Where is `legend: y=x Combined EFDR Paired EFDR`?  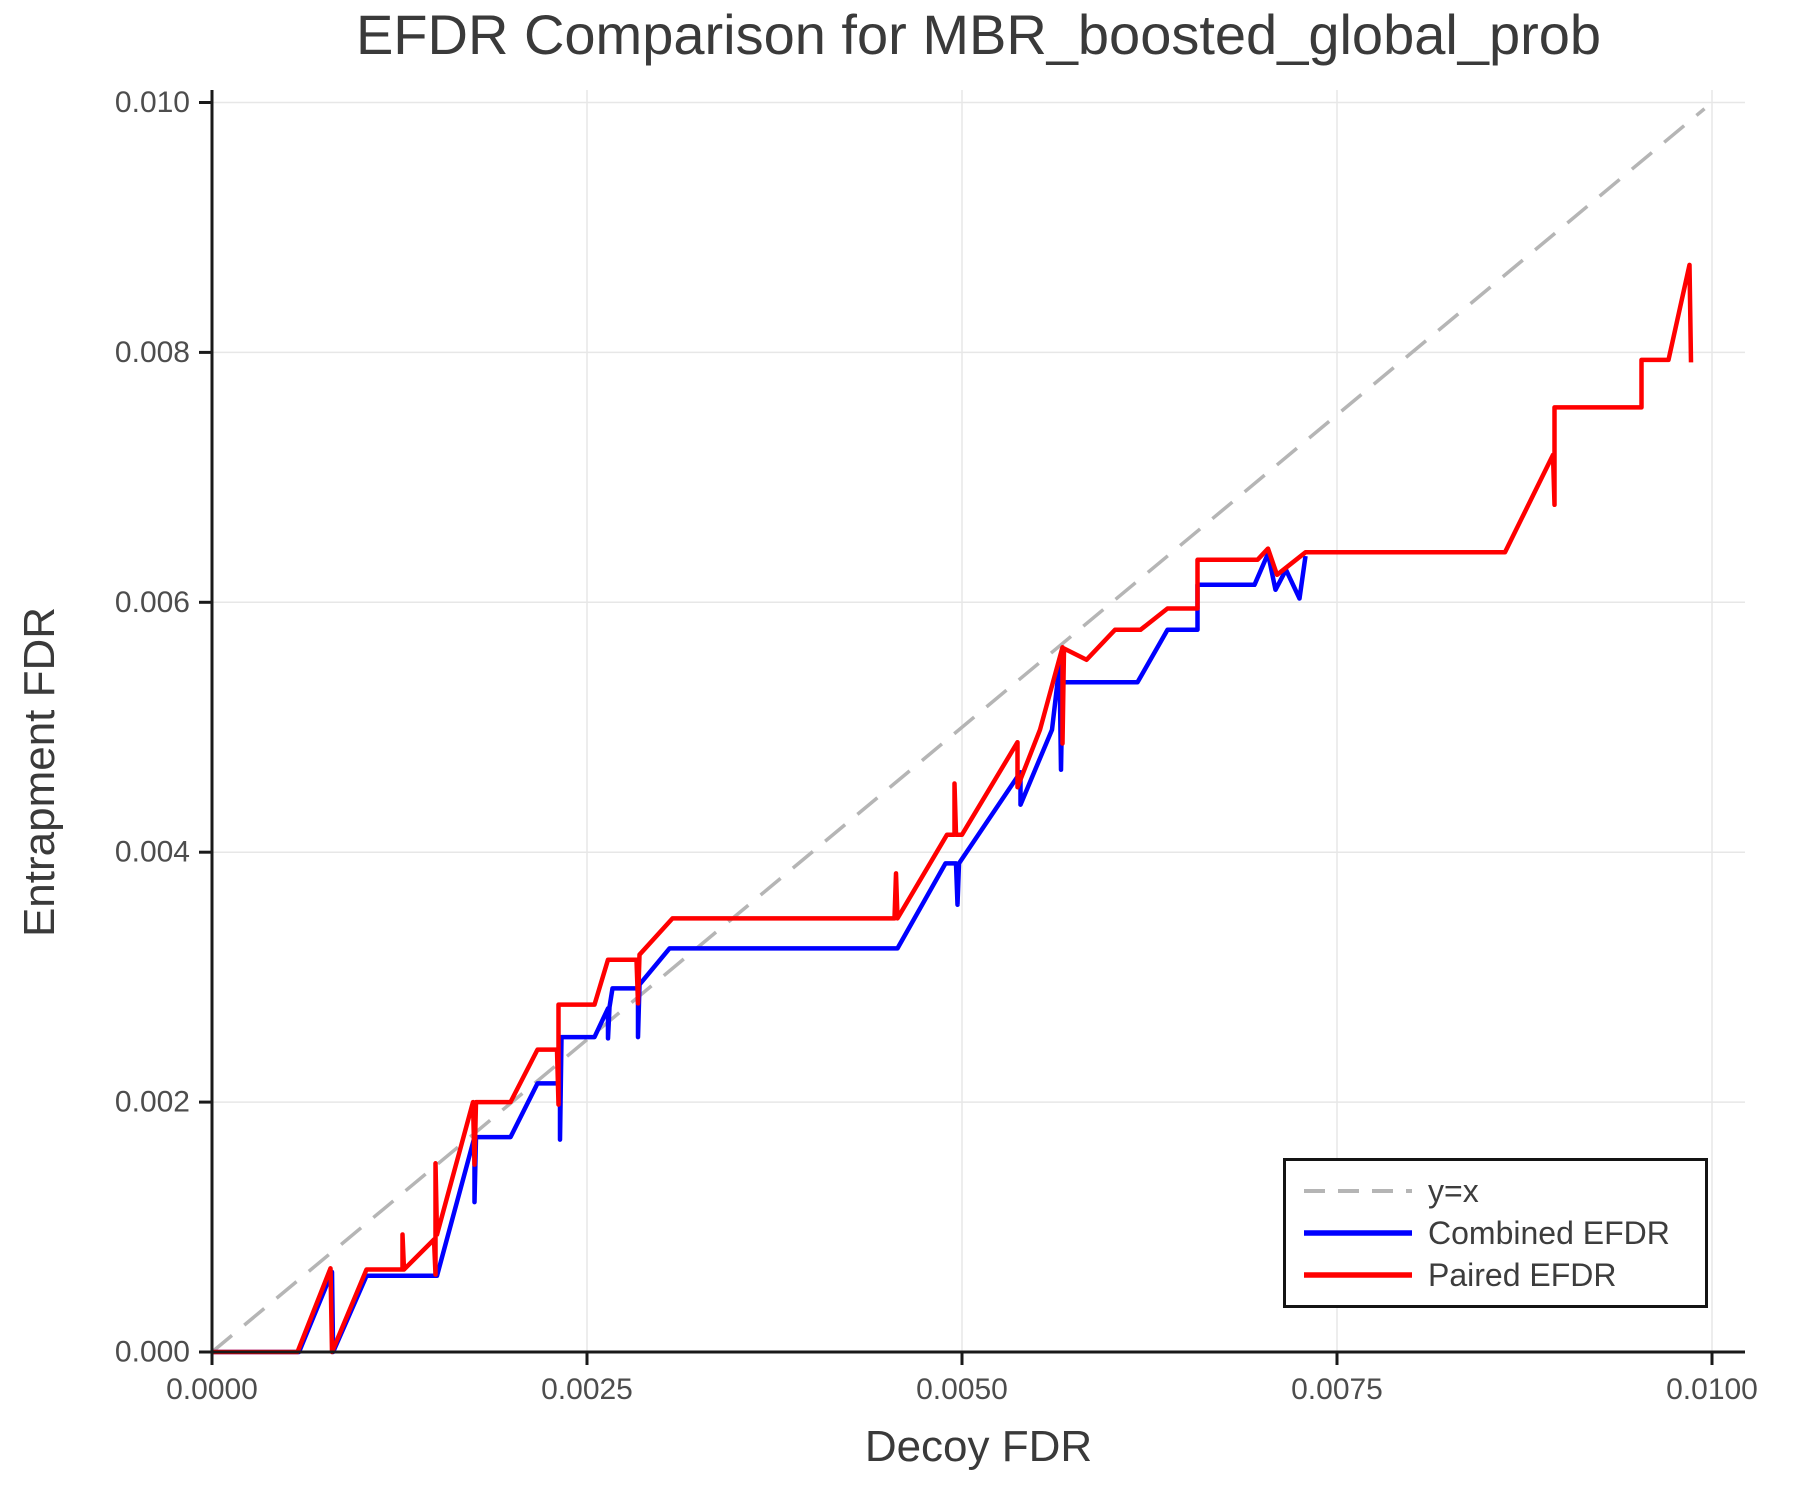
legend: y=x Combined EFDR Paired EFDR is located at coordinates (1495, 1233).